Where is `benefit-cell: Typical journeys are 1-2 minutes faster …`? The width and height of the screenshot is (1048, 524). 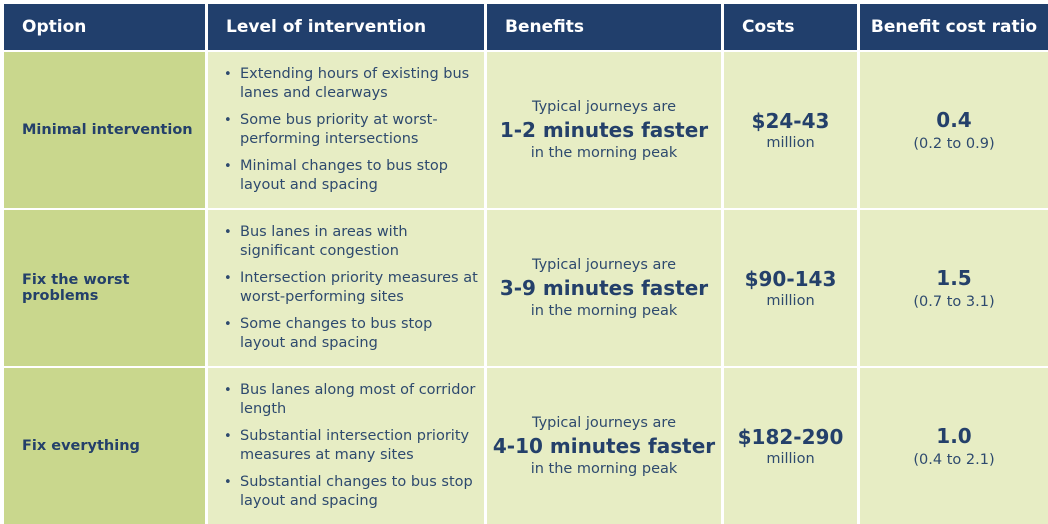 benefit-cell: Typical journeys are 1-2 minutes faster … is located at coordinates (604, 130).